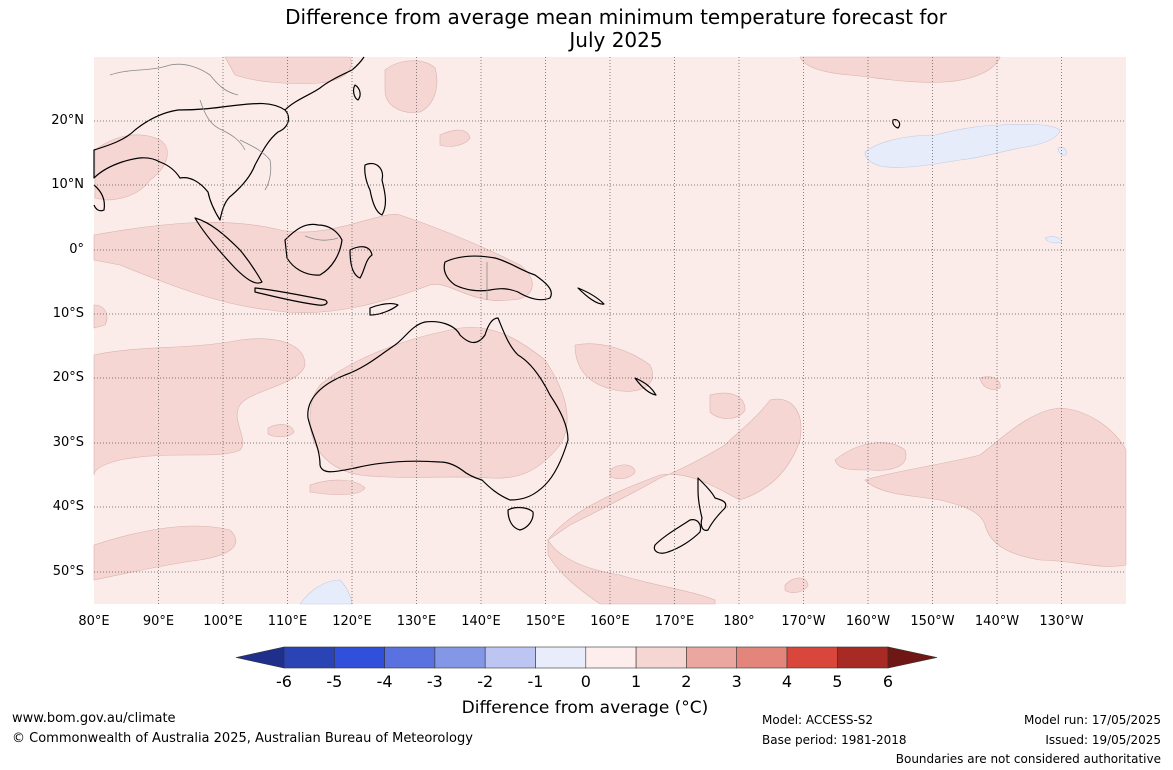  I want to click on website-link: www.bom.gov.au/climate, so click(94, 718).